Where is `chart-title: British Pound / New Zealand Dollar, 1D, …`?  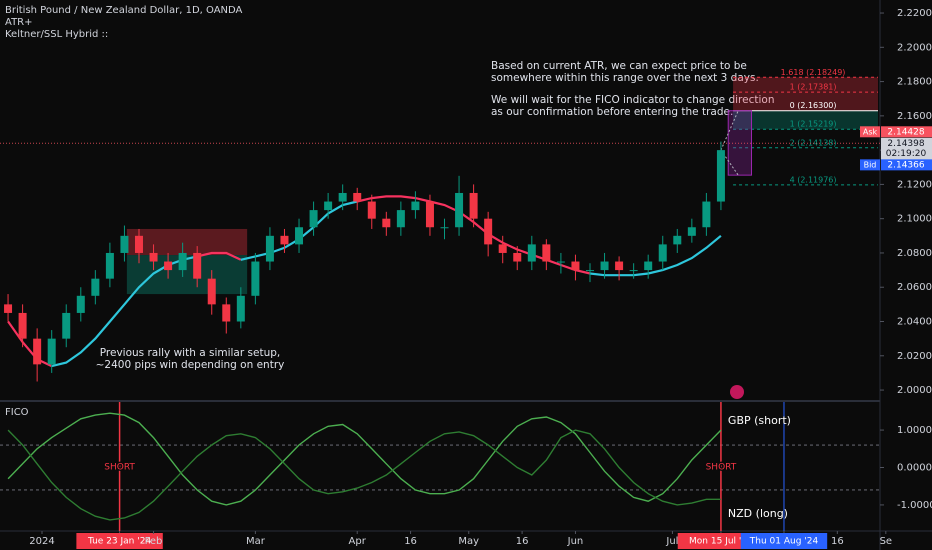
chart-title: British Pound / New Zealand Dollar, 1D, … is located at coordinates (124, 10).